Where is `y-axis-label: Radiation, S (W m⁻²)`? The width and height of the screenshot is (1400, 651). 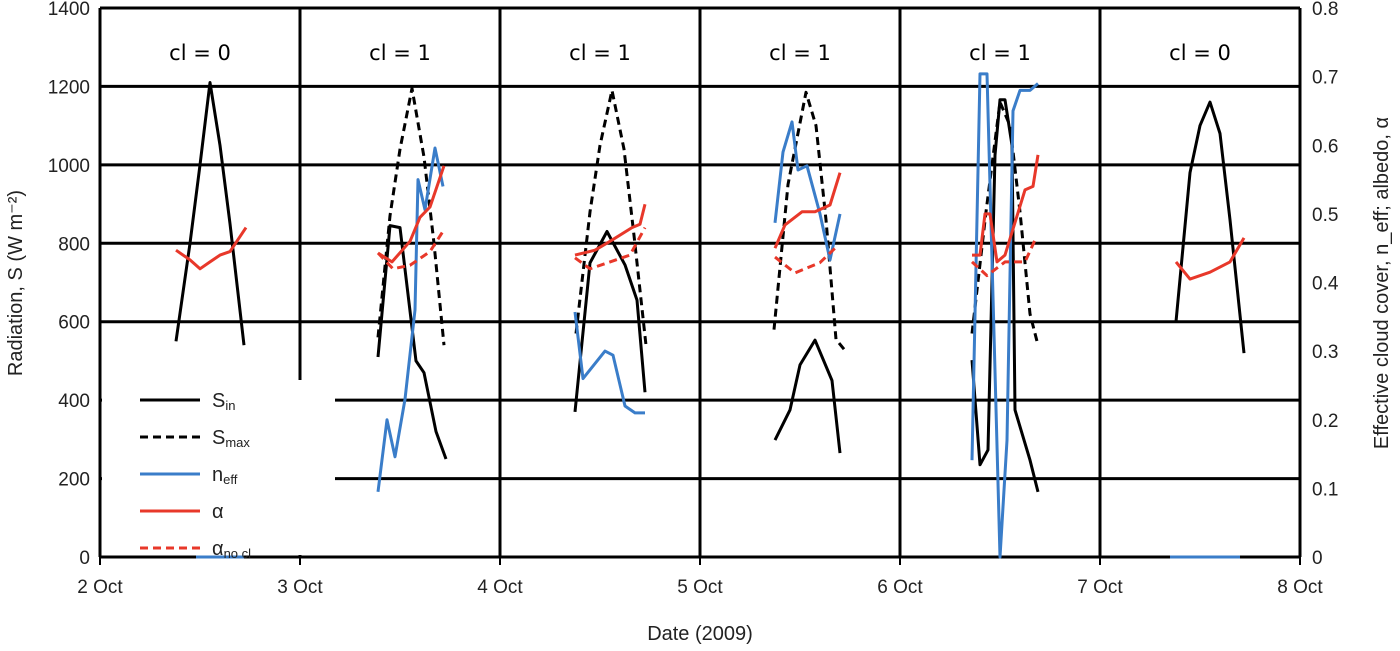
y-axis-label: Radiation, S (W m⁻²) is located at coordinates (16, 283).